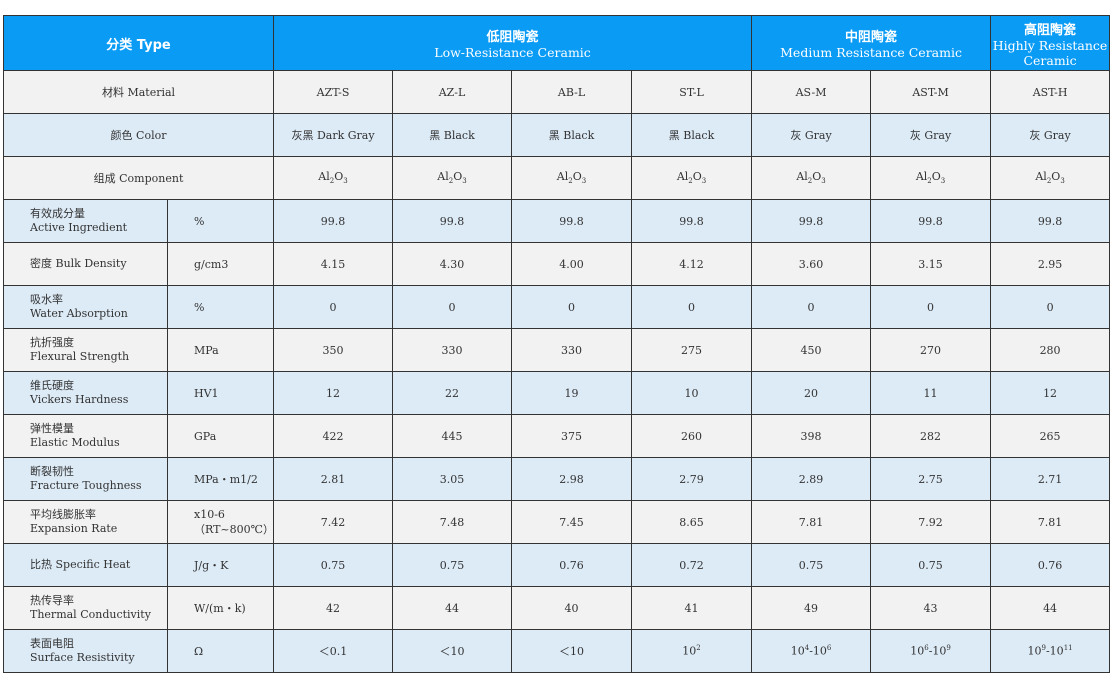 This screenshot has height=689, width=1118. I want to click on label-cn: 平均线膨胀率, so click(63, 514).